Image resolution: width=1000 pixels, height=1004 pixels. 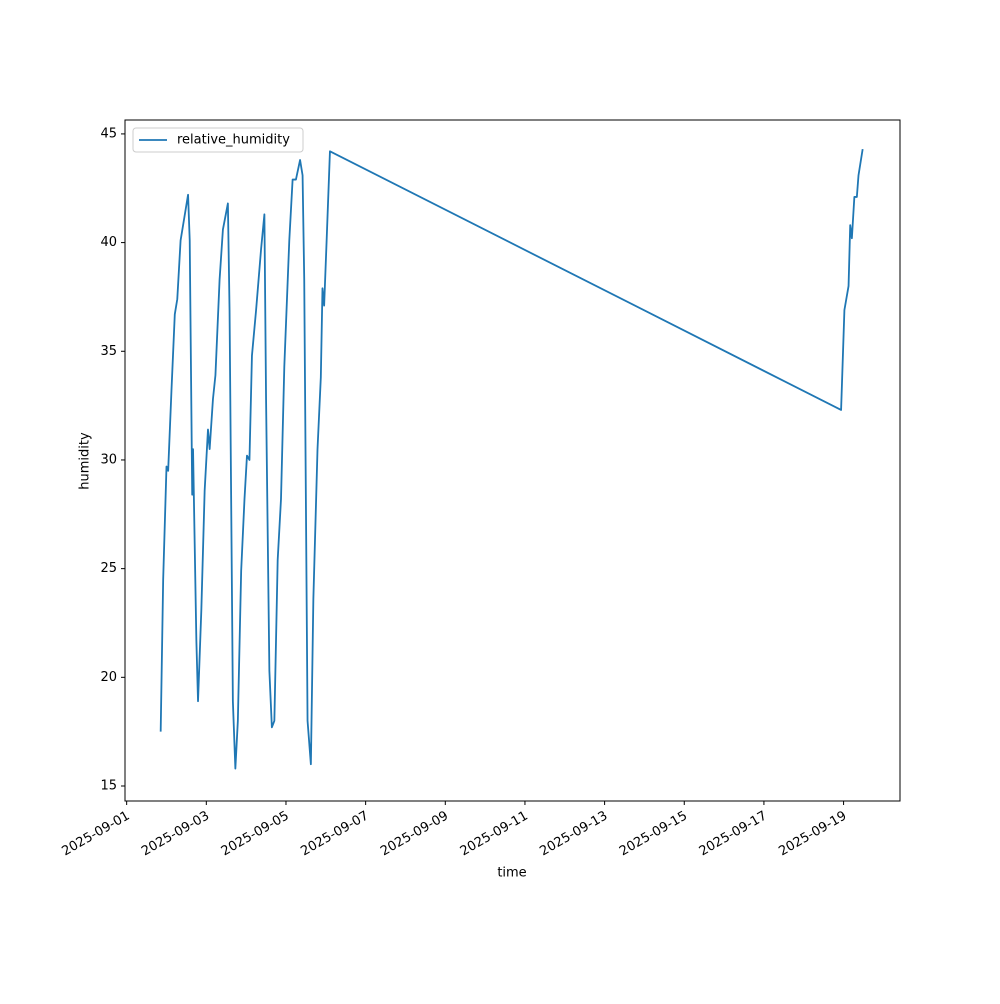 What do you see at coordinates (653, 834) in the screenshot?
I see `x-tick-label: 2025-09-15` at bounding box center [653, 834].